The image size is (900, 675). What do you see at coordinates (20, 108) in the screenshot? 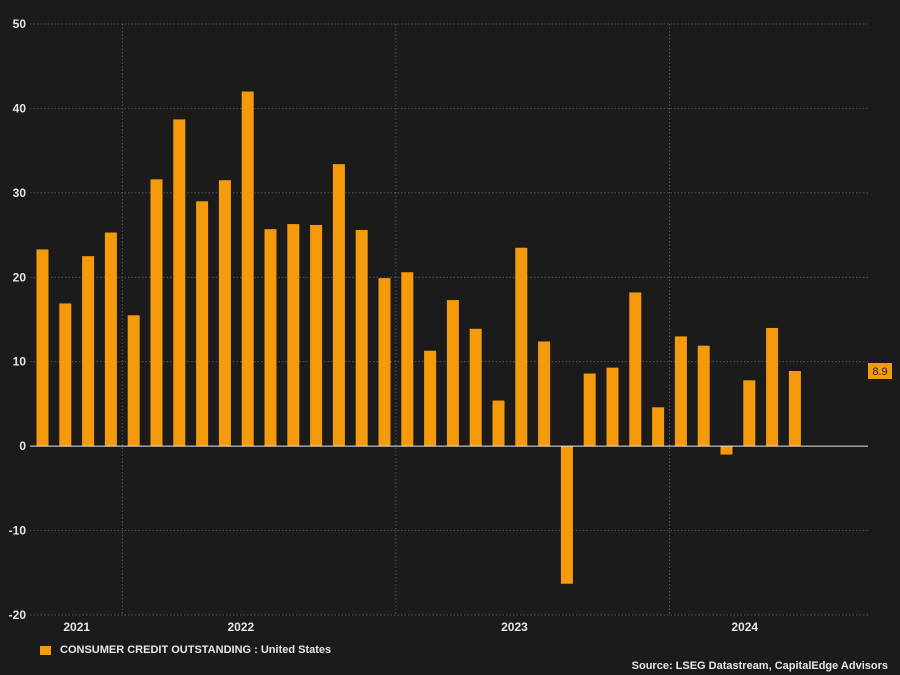
I see `y-tick-label: 40` at bounding box center [20, 108].